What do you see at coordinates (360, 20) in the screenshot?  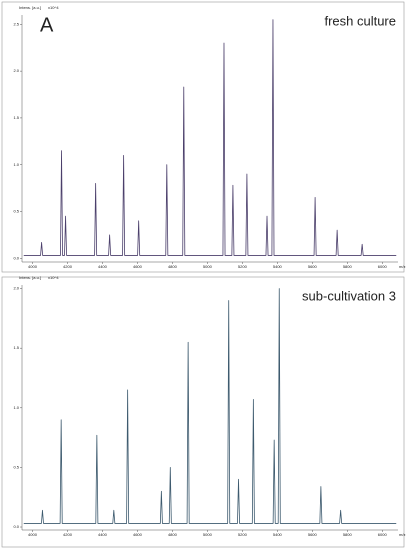 I see `chart-title: fresh culture` at bounding box center [360, 20].